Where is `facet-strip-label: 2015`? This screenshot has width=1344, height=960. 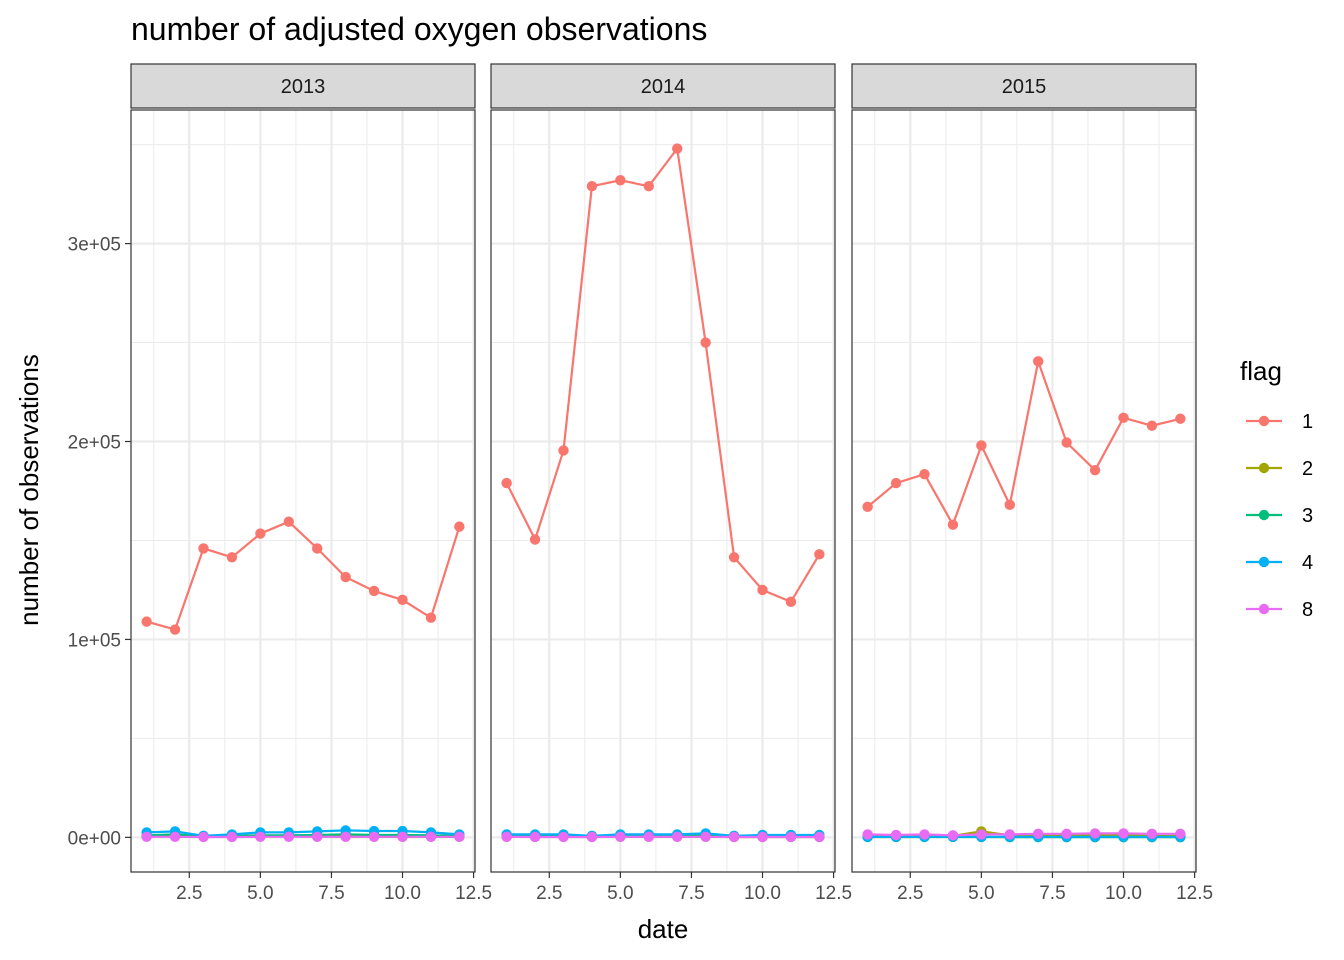
facet-strip-label: 2015 is located at coordinates (1024, 87).